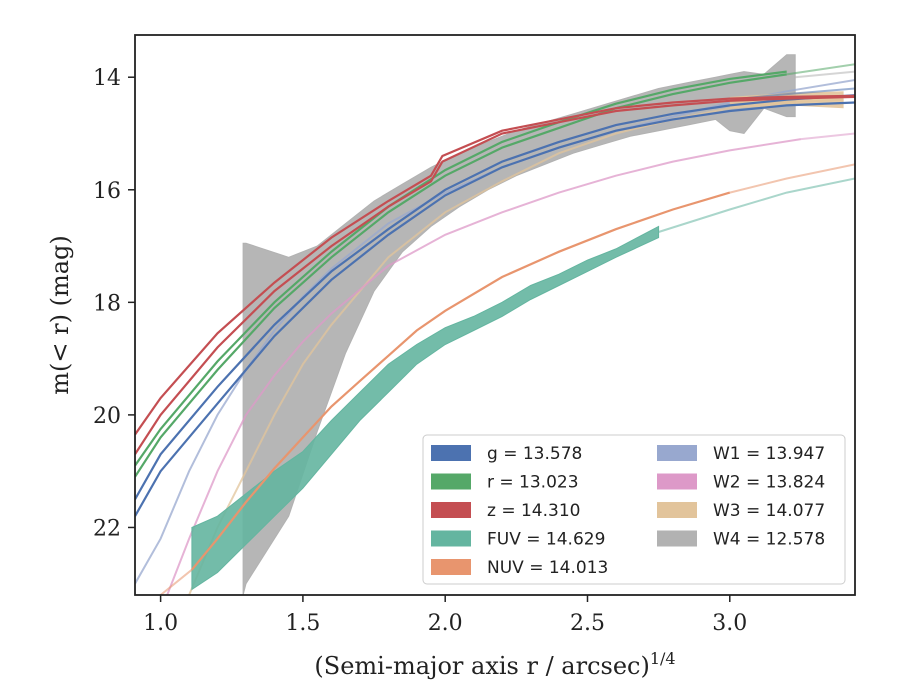 The image size is (900, 700). What do you see at coordinates (587, 623) in the screenshot?
I see `x-tick-label: 2.5` at bounding box center [587, 623].